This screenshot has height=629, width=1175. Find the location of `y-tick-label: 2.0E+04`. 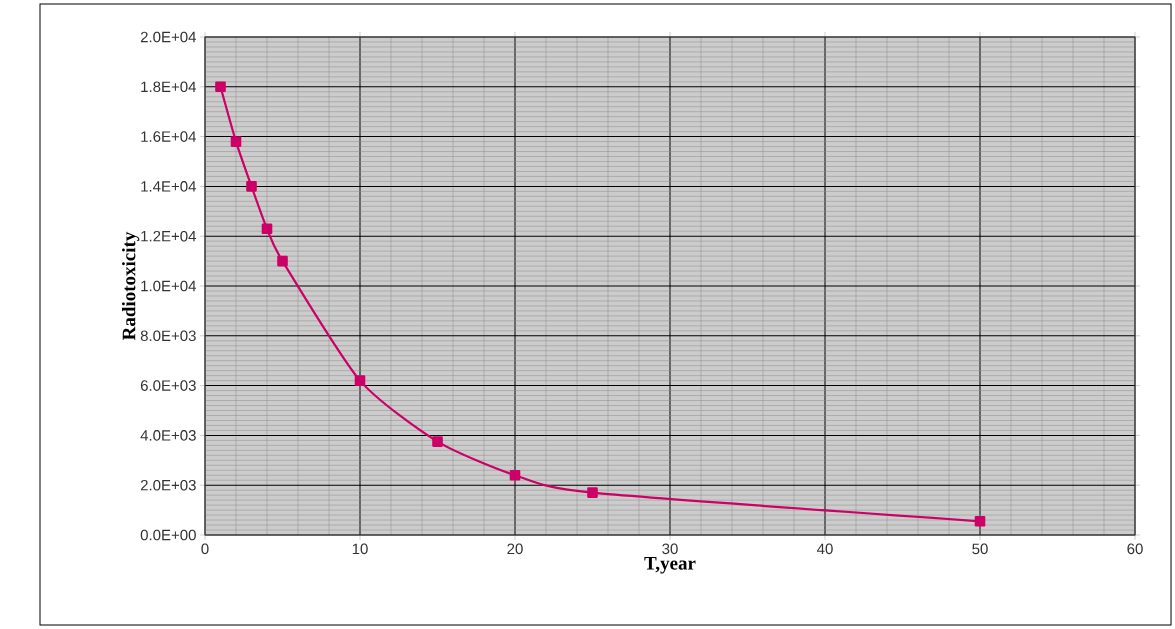

y-tick-label: 2.0E+04 is located at coordinates (168, 37).